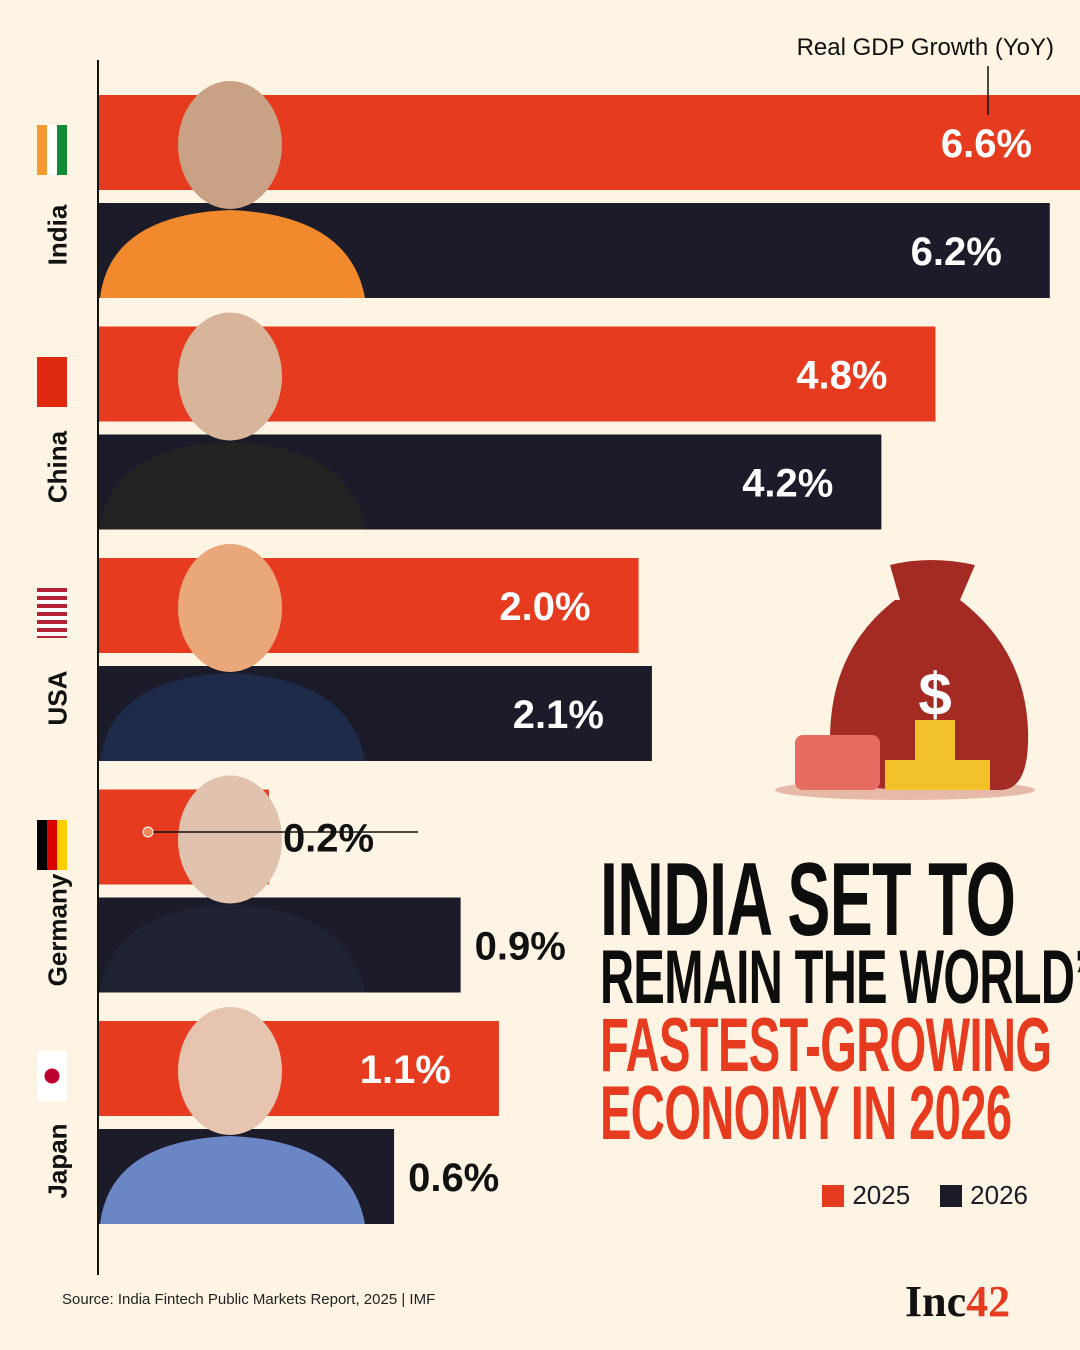 The height and width of the screenshot is (1350, 1080). I want to click on legend-item-2025: 2025, so click(866, 1195).